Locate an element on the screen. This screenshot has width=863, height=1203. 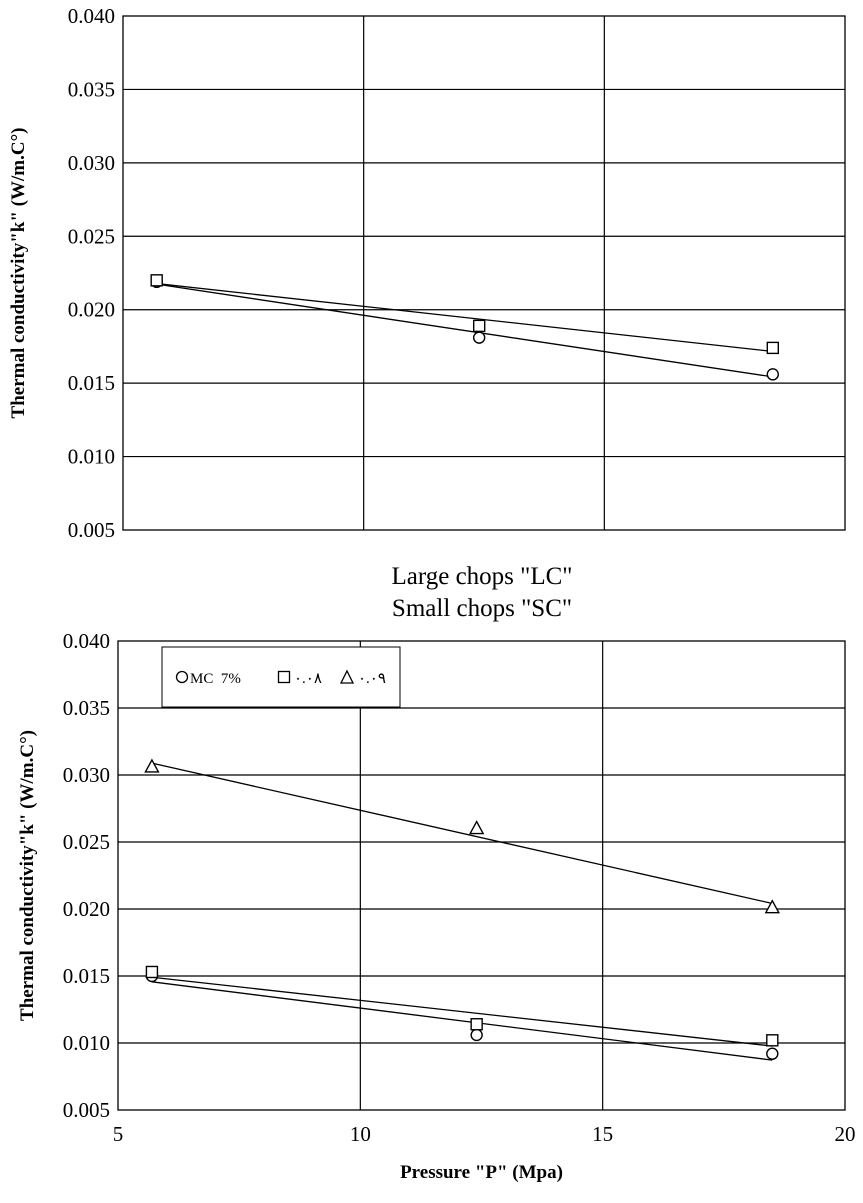
legend-item-1: MC 7% is located at coordinates (208, 678).